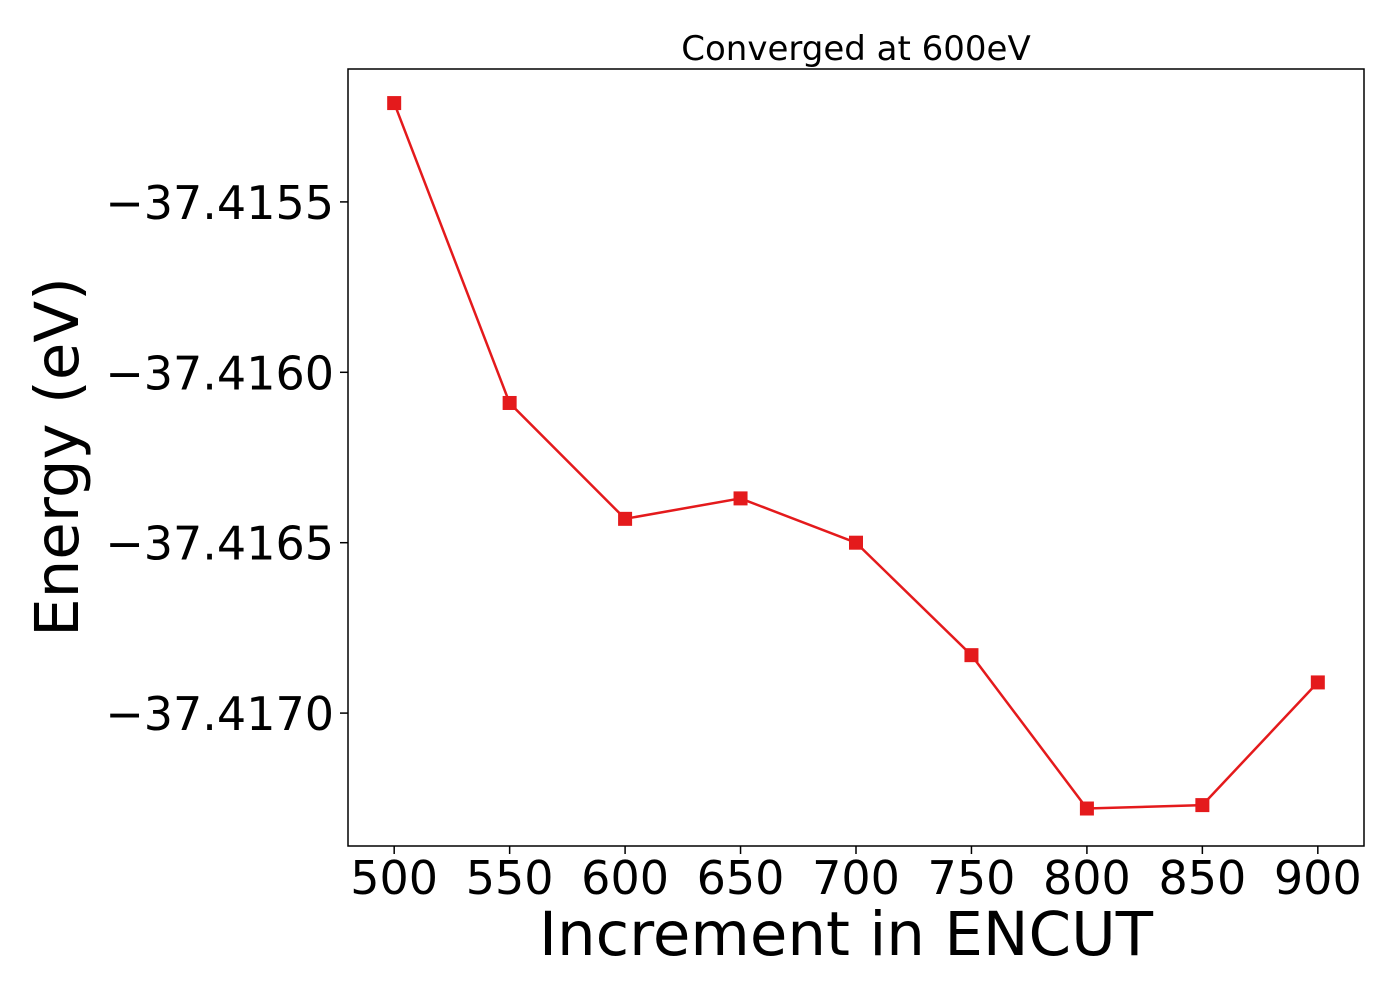 This screenshot has width=1400, height=1004. I want to click on x-axis-ticks: 500 550 600 650 700 750 800 850 900, so click(856, 875).